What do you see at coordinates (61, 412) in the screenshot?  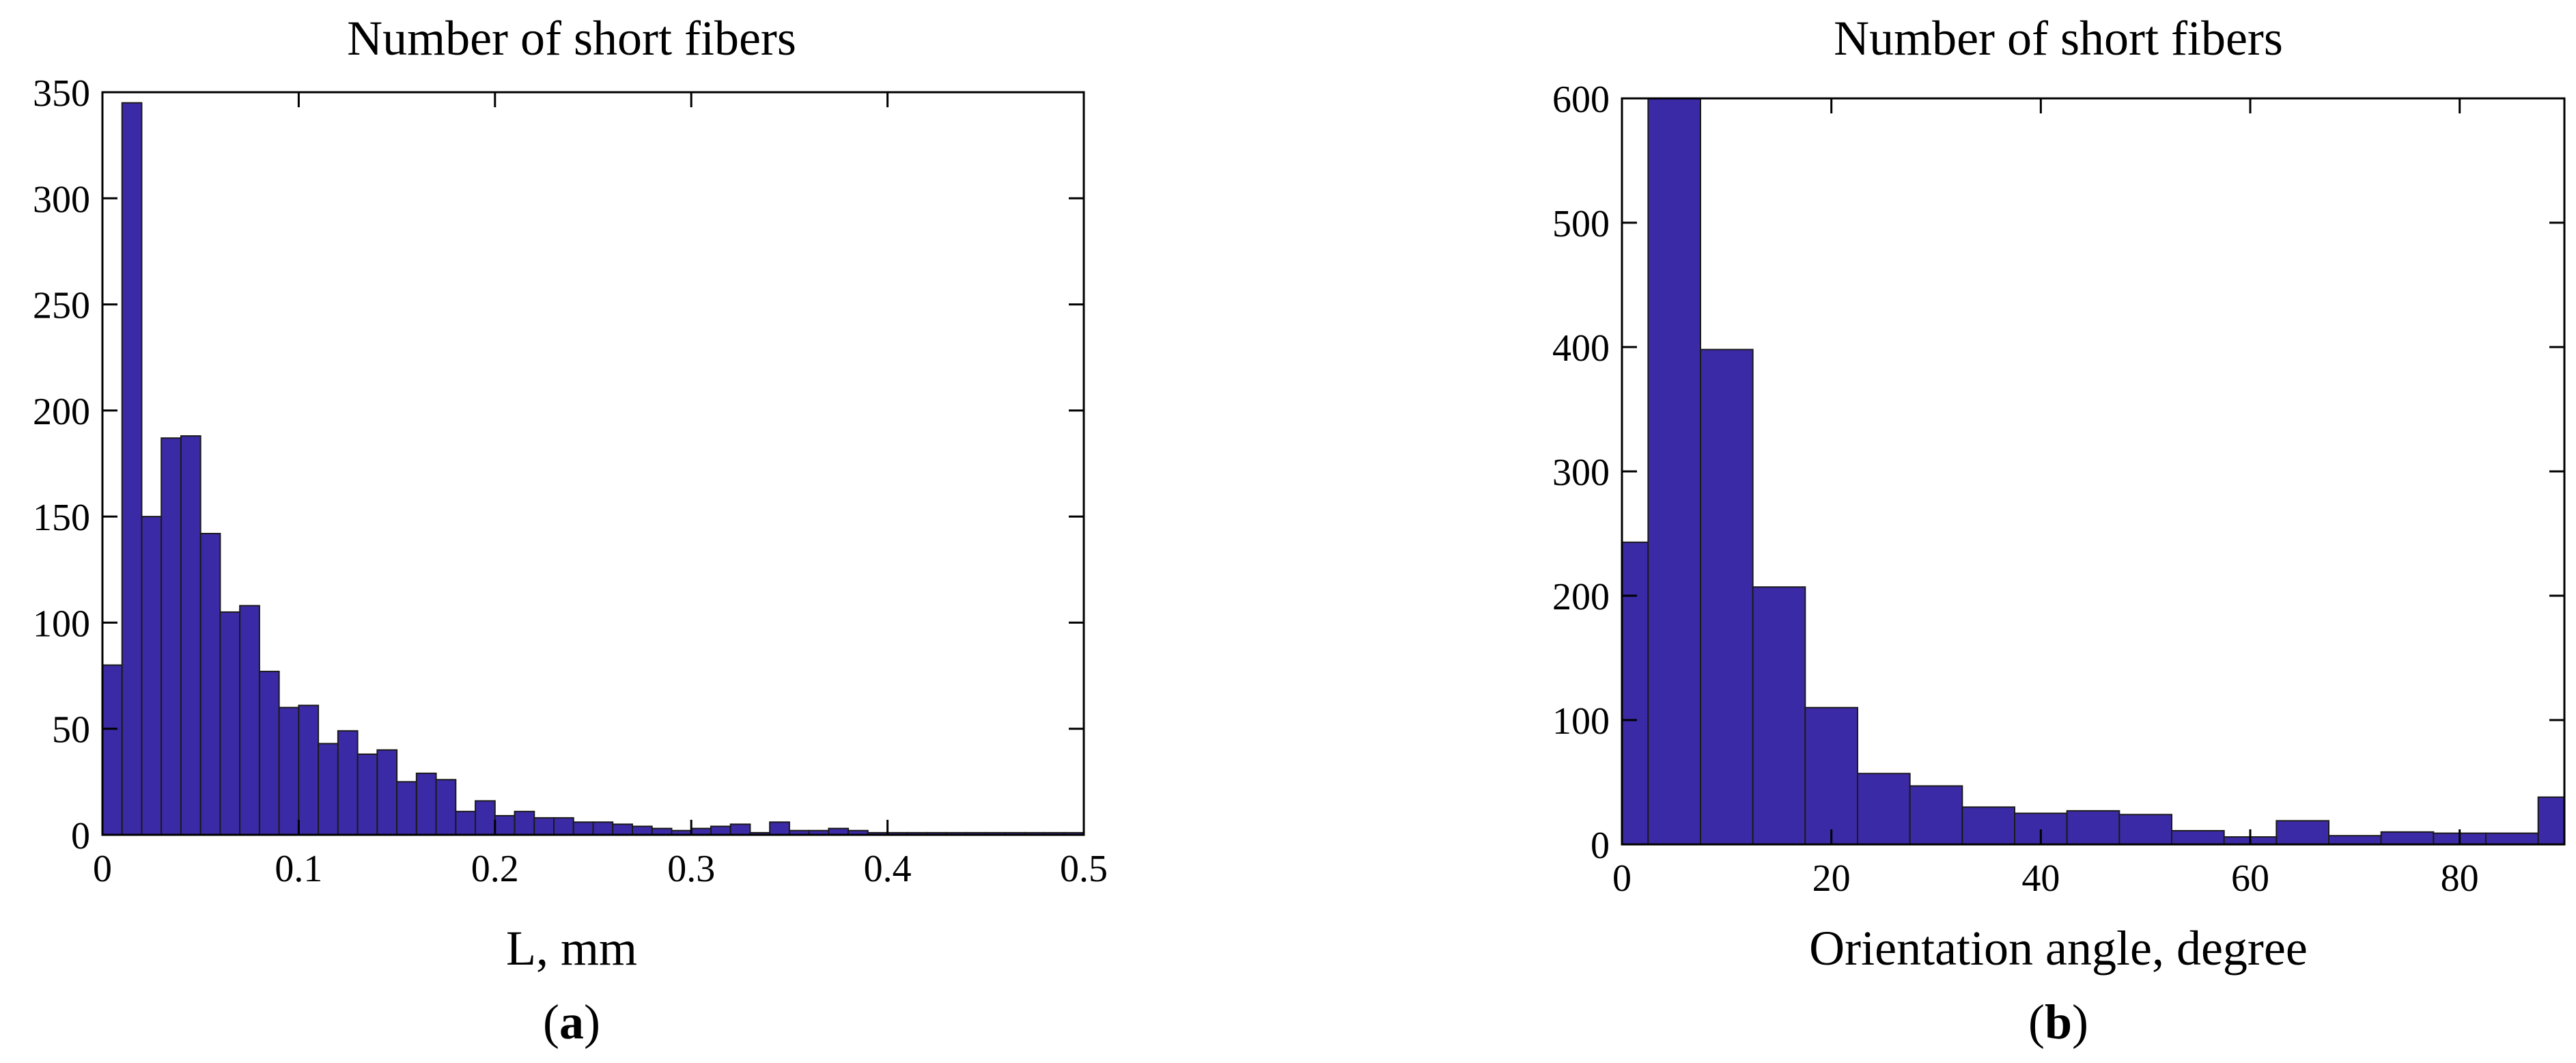 I see `chart-a-ytick-label: 200` at bounding box center [61, 412].